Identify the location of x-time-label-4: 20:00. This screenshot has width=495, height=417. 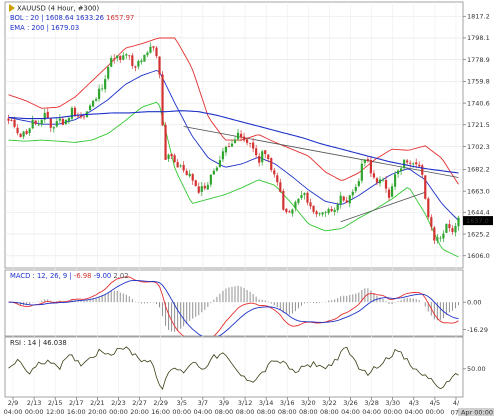
(97, 412).